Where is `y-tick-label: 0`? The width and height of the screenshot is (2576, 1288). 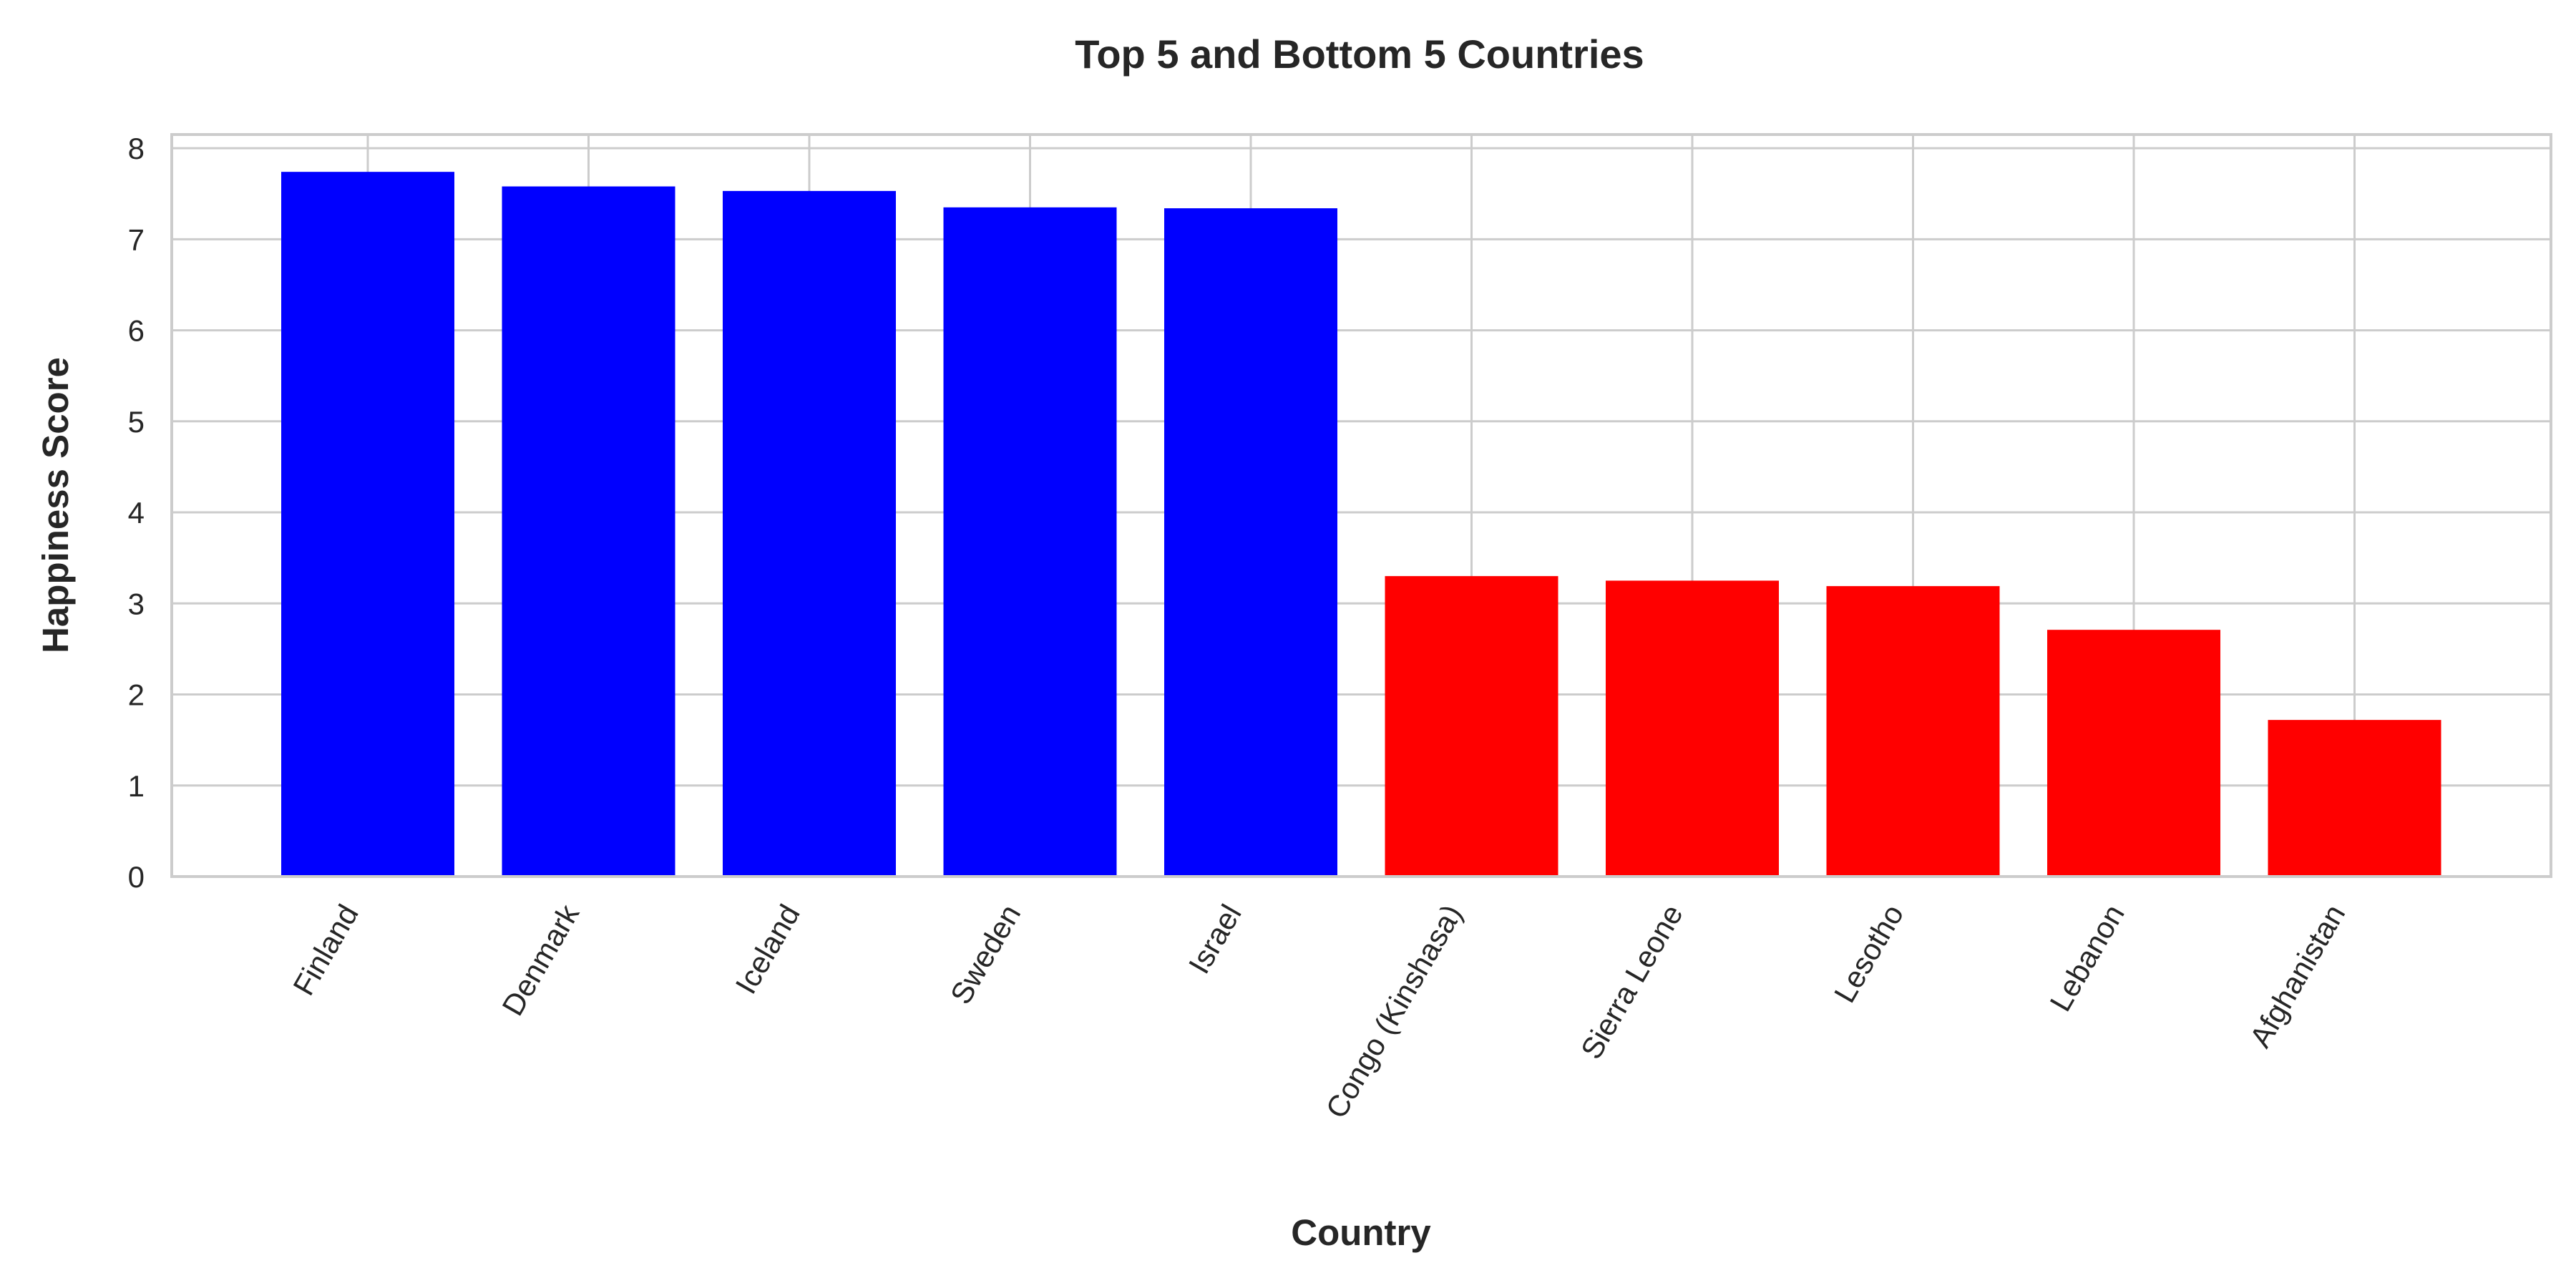 y-tick-label: 0 is located at coordinates (136, 877).